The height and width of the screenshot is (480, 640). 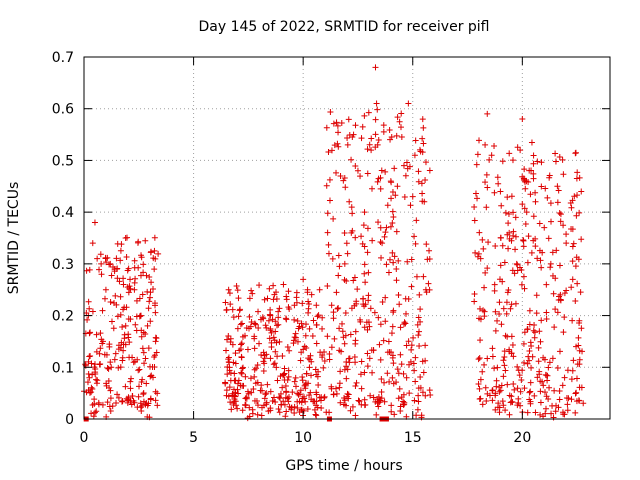 I want to click on x-tick-label: 10, so click(x=303, y=438).